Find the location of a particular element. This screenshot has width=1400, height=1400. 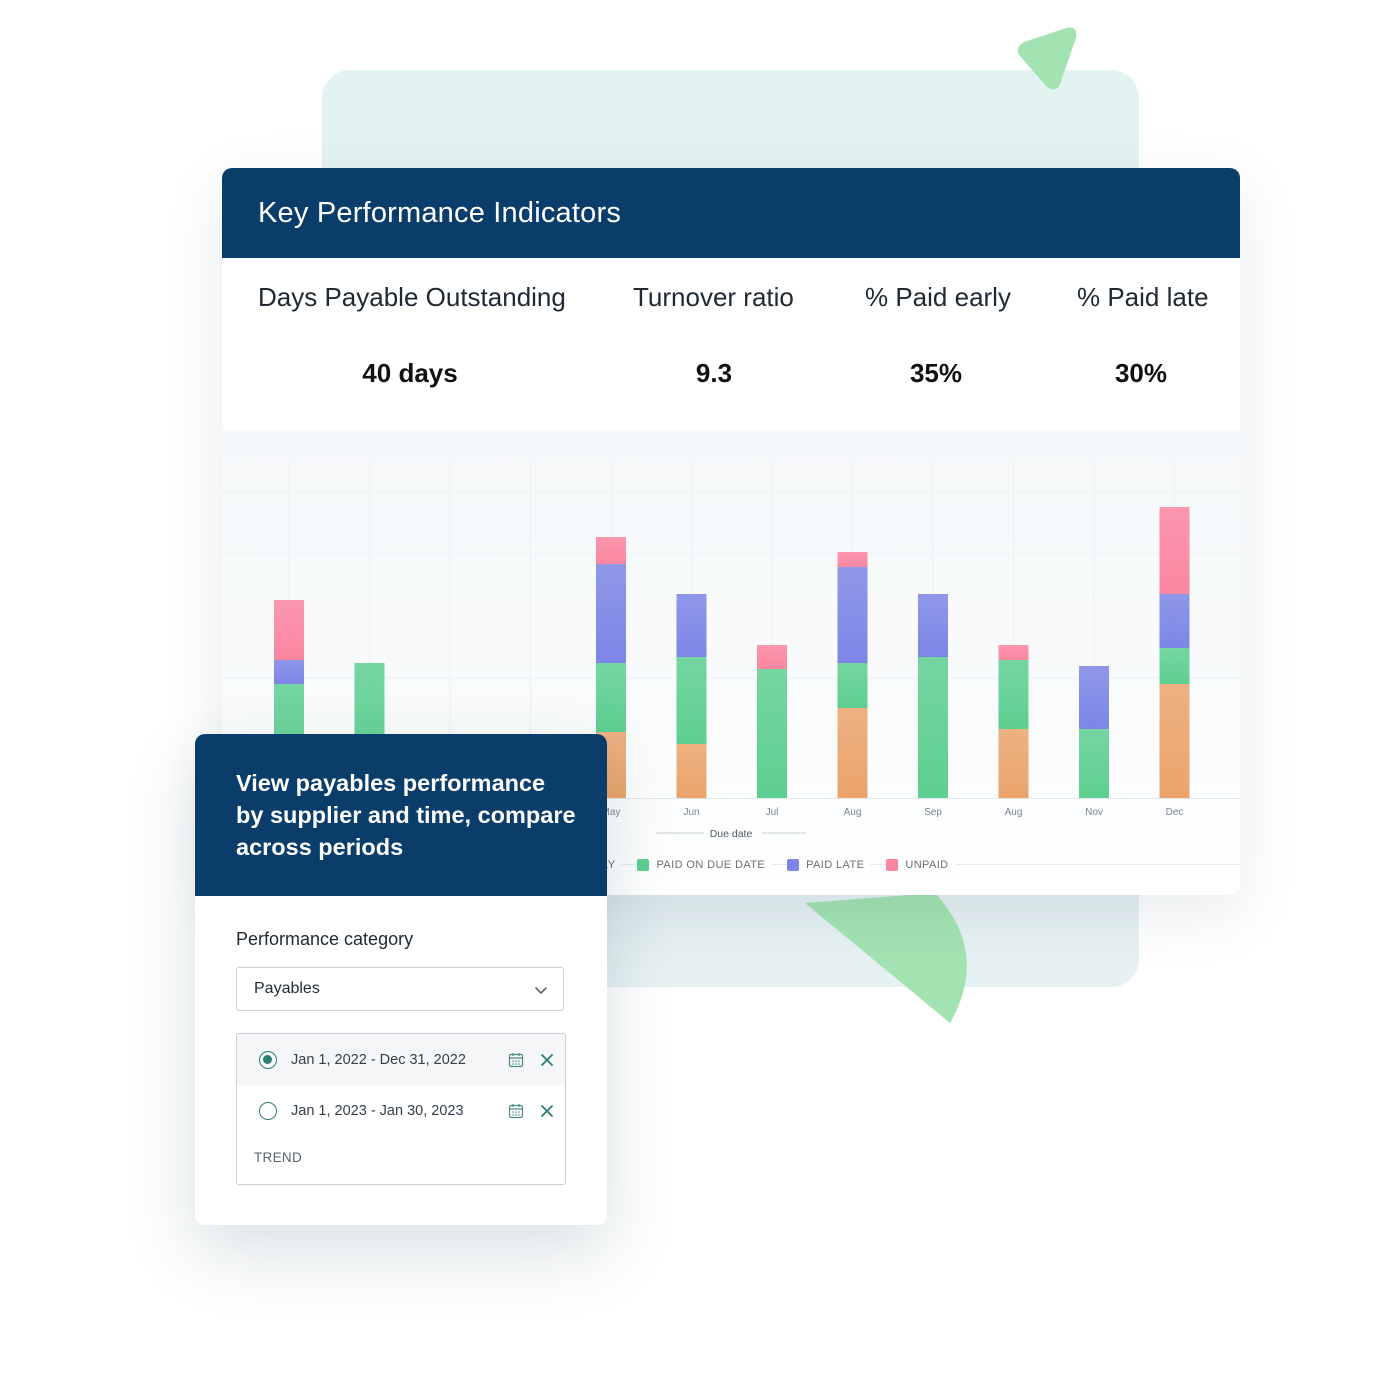

period-row: Jan 1, 2023 - Jan 30, 2023 is located at coordinates (401, 1110).